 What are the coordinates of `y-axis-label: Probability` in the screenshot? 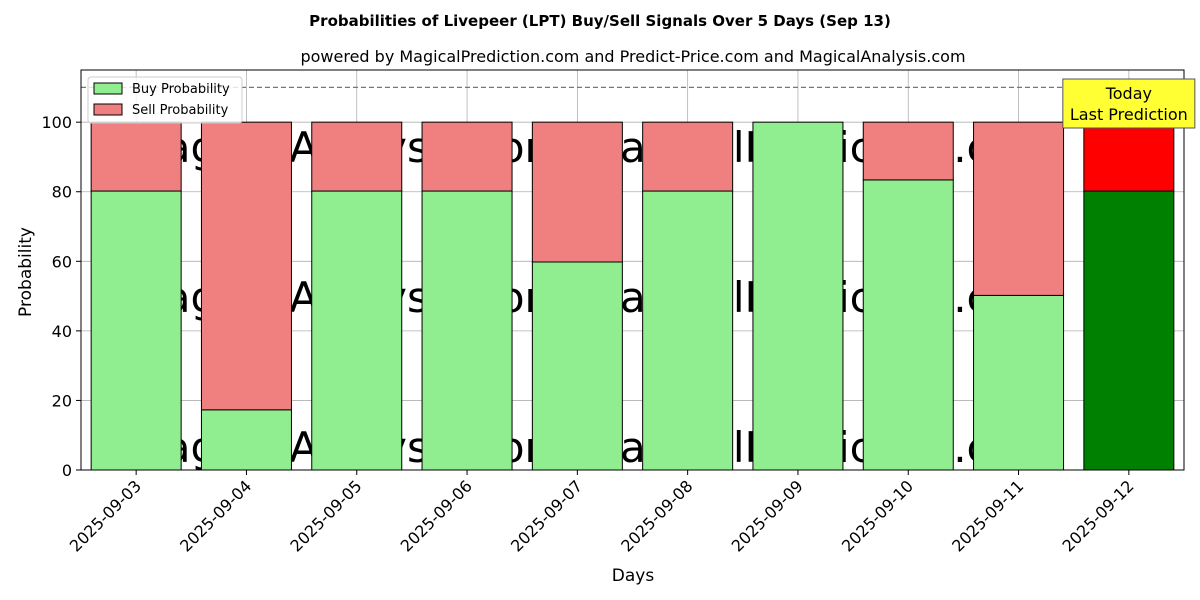 It's located at (26, 272).